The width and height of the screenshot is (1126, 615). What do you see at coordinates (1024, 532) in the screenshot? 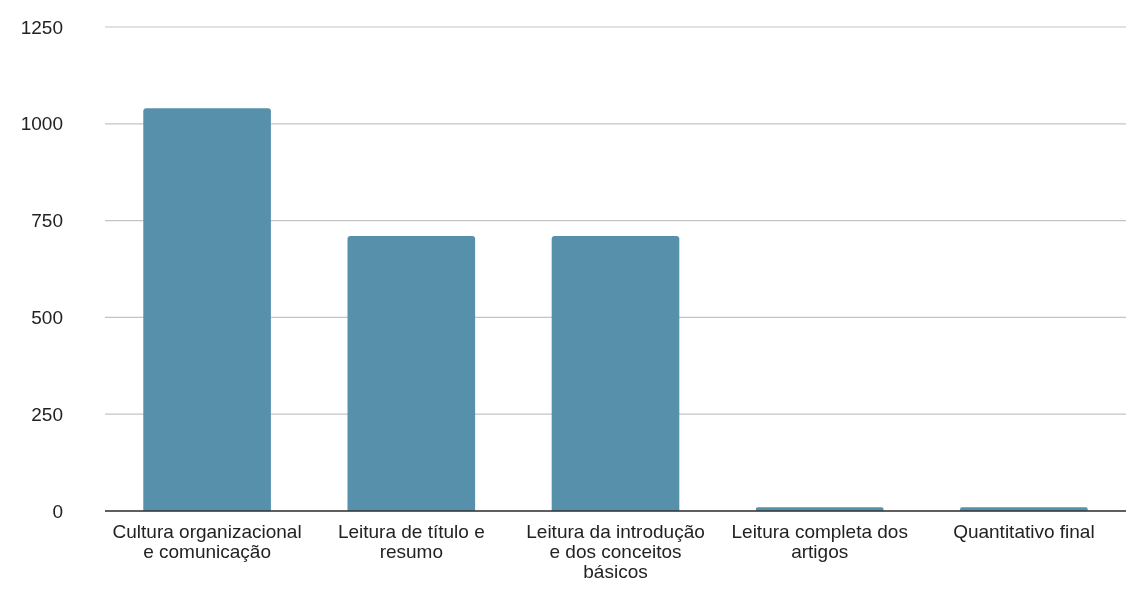
I see `x-tick-label: Quantitativo final` at bounding box center [1024, 532].